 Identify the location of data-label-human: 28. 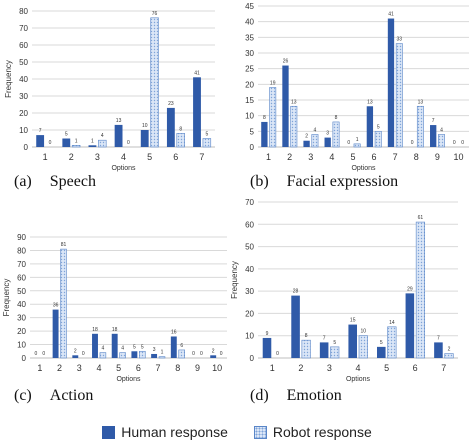
(296, 292).